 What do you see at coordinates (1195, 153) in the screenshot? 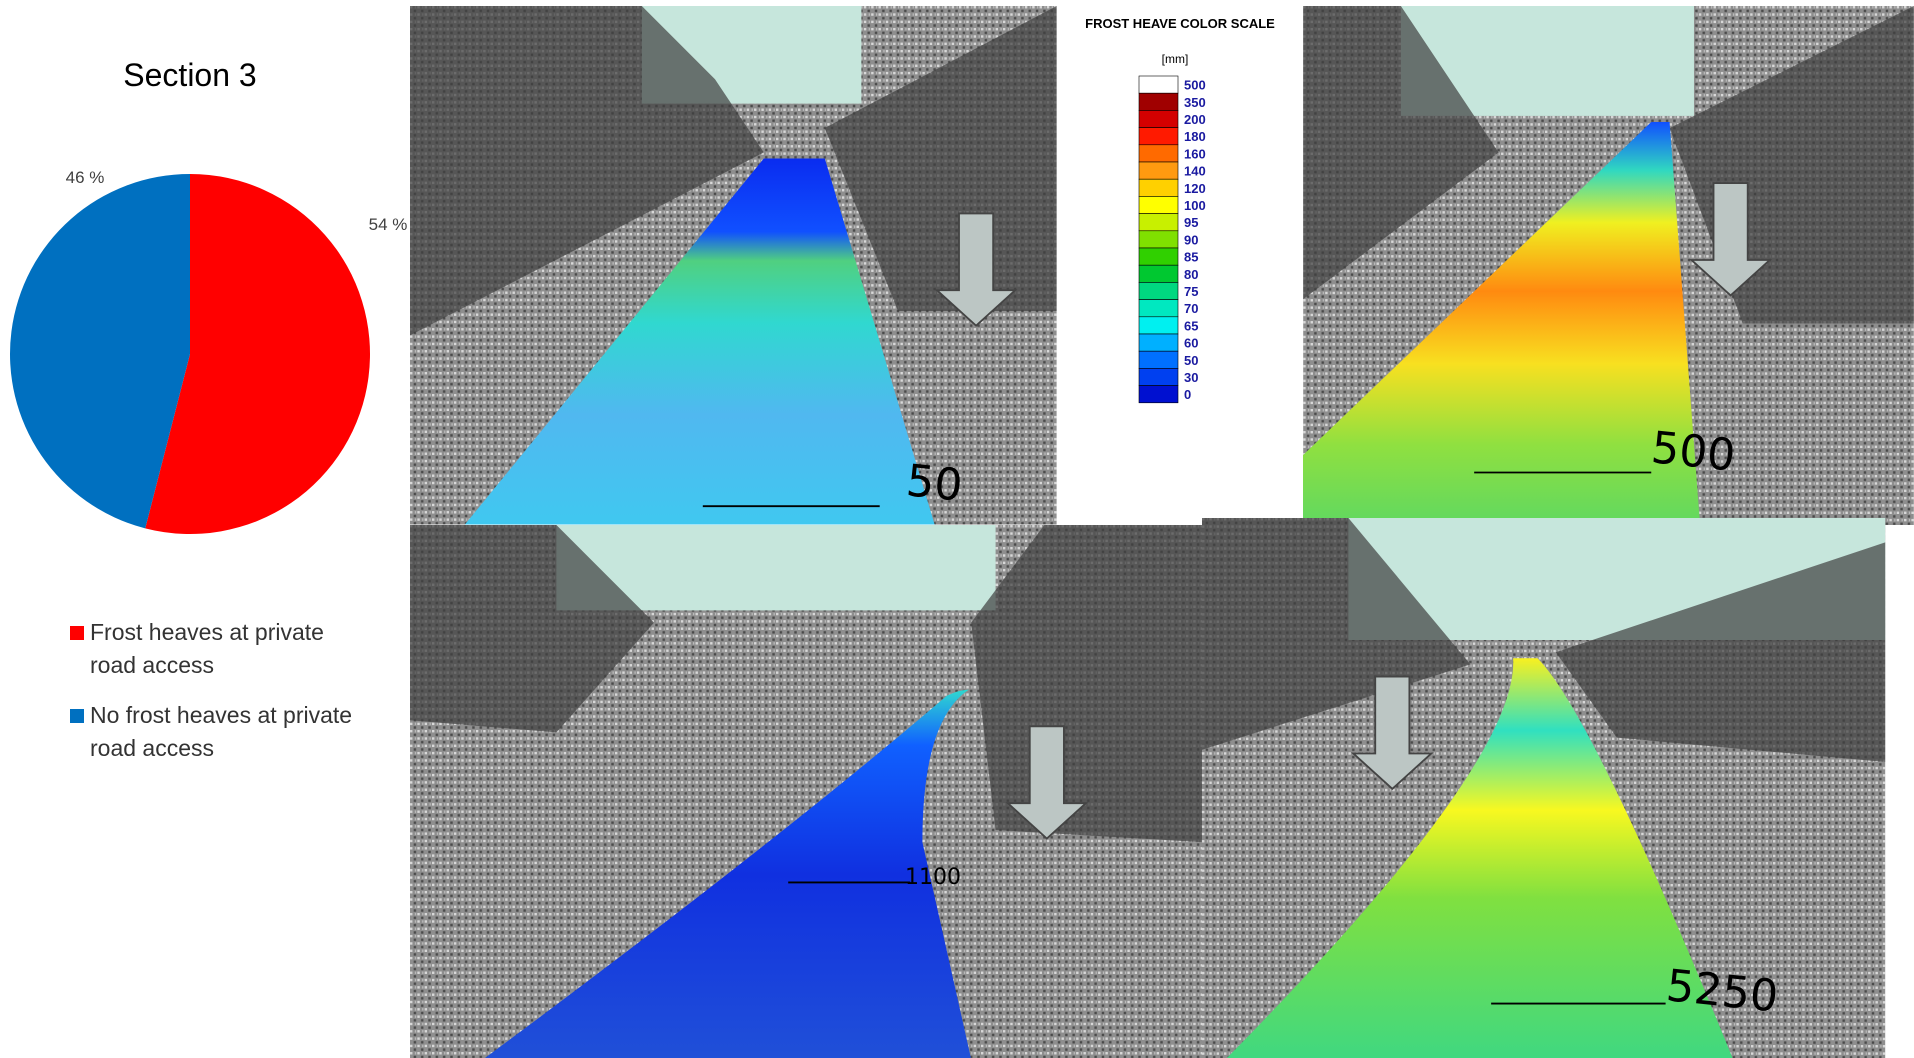
I see `scale-label: 160` at bounding box center [1195, 153].